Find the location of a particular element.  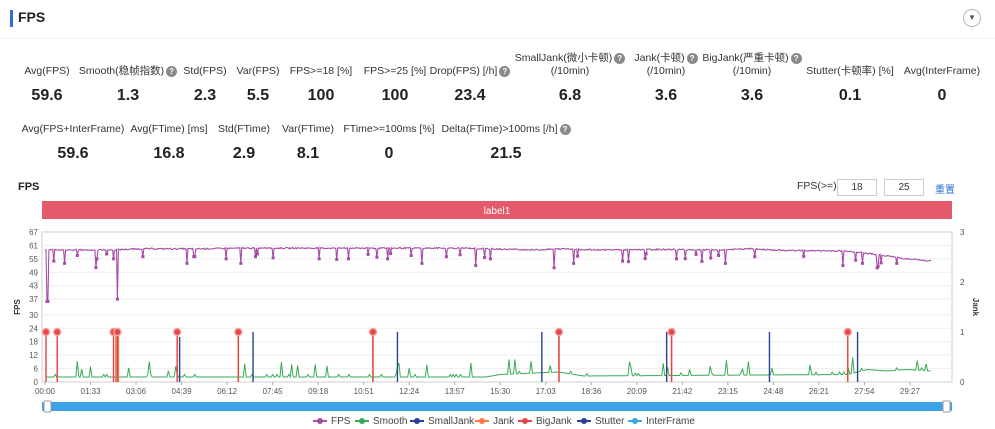

zoom-slider-handle-left is located at coordinates (47, 406).